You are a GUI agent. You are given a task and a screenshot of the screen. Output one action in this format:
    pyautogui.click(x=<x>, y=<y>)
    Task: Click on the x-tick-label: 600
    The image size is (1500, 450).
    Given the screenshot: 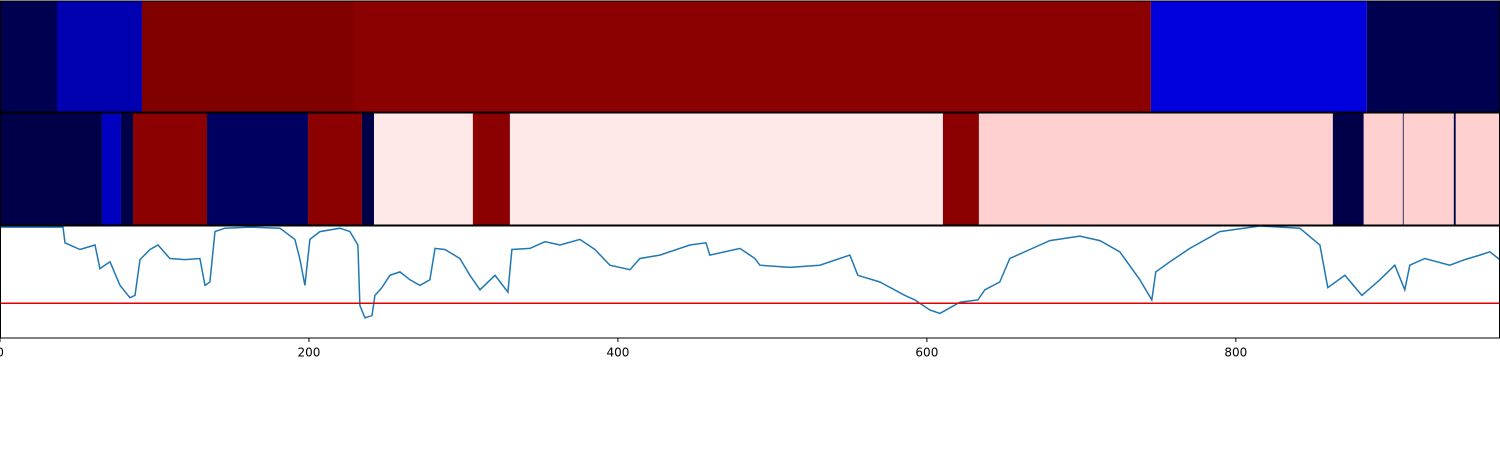 What is the action you would take?
    pyautogui.click(x=926, y=353)
    